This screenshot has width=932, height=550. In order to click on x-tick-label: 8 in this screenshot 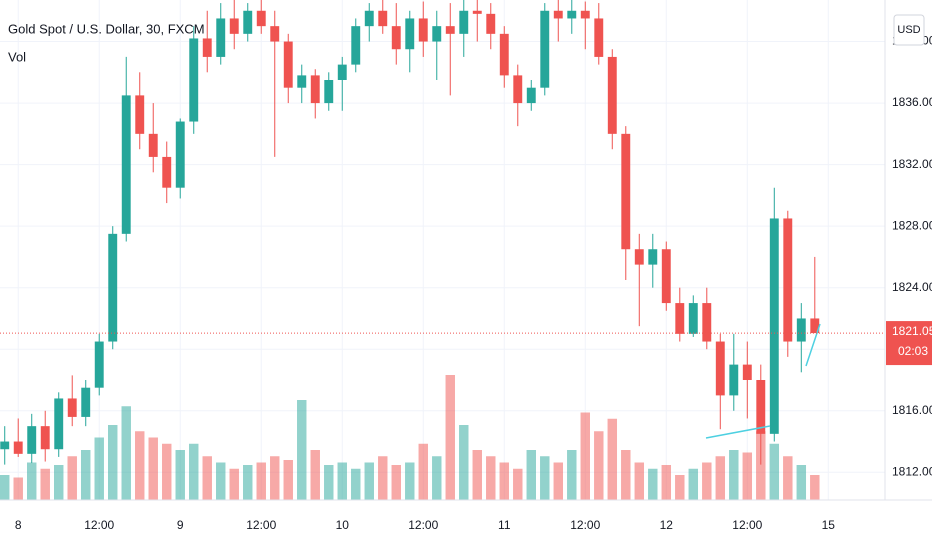, I will do `click(18, 525)`.